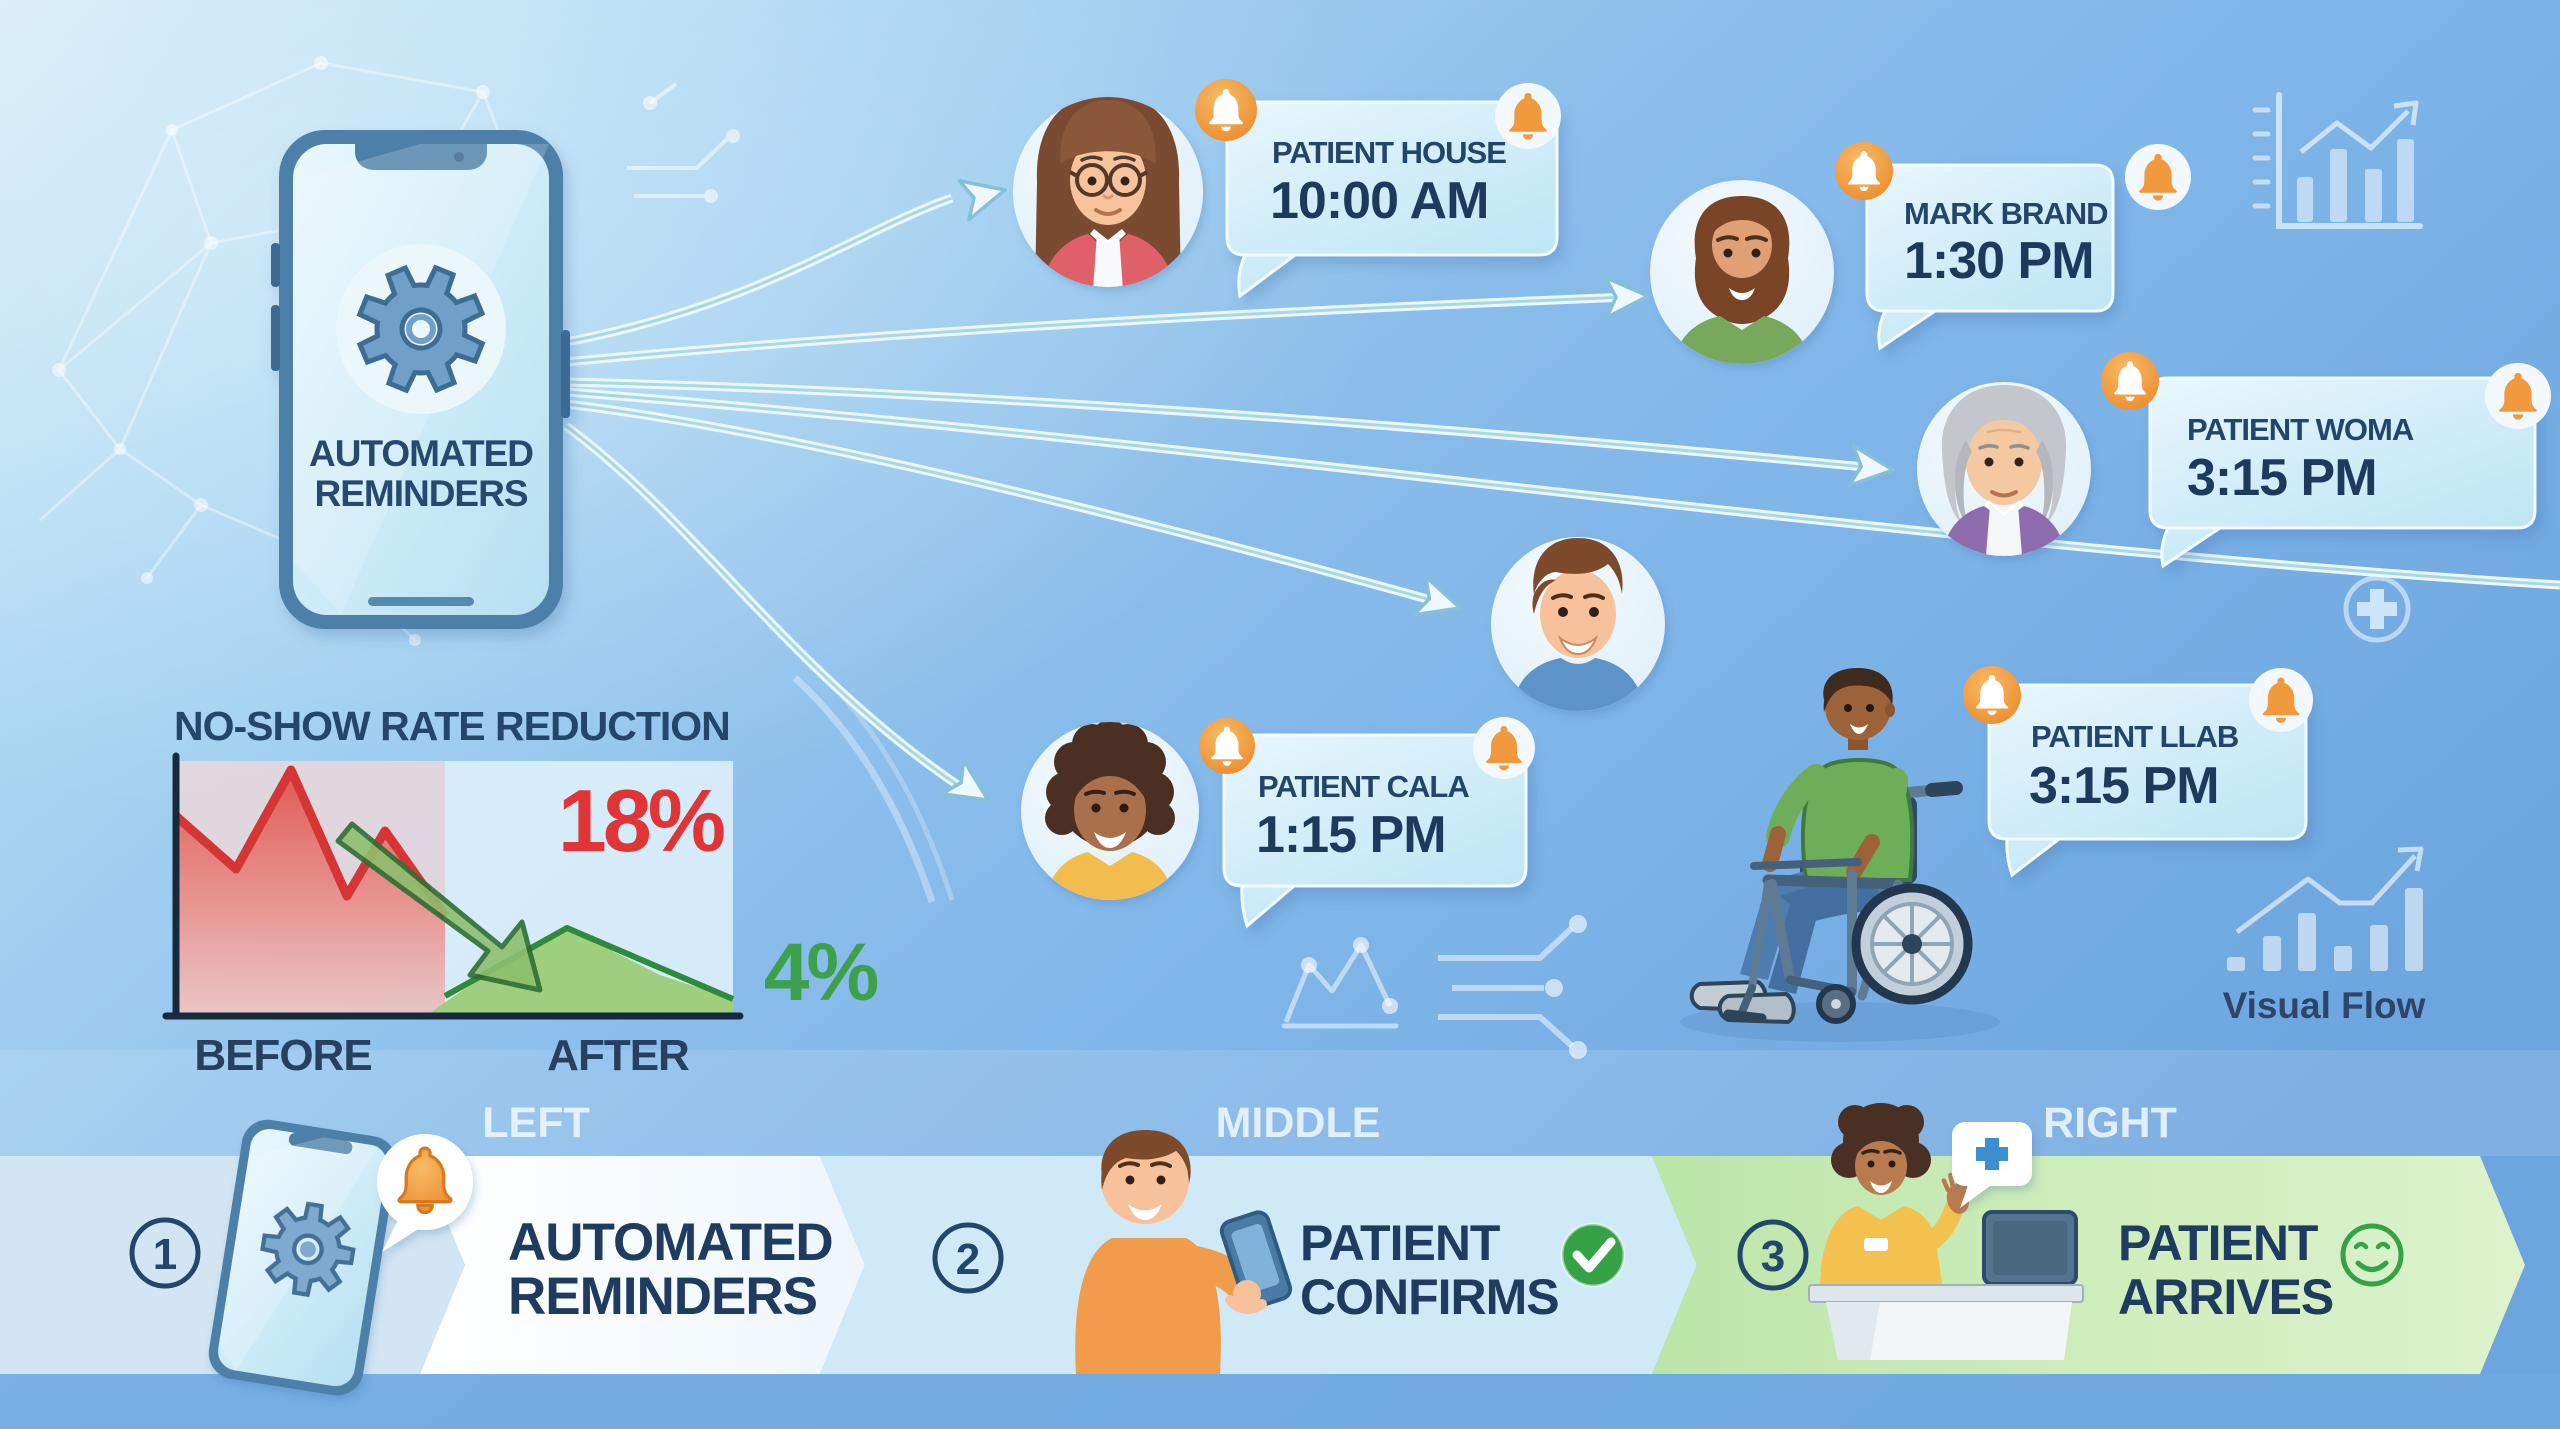  I want to click on svg-text: 10:00 AM, so click(1379, 201).